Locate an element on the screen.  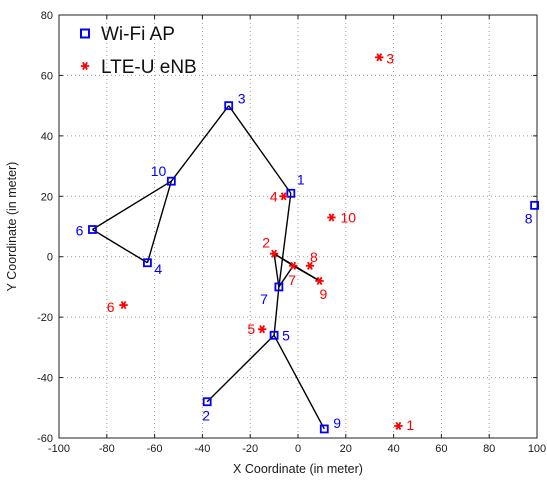
wifi-ap-label: 8 is located at coordinates (529, 218).